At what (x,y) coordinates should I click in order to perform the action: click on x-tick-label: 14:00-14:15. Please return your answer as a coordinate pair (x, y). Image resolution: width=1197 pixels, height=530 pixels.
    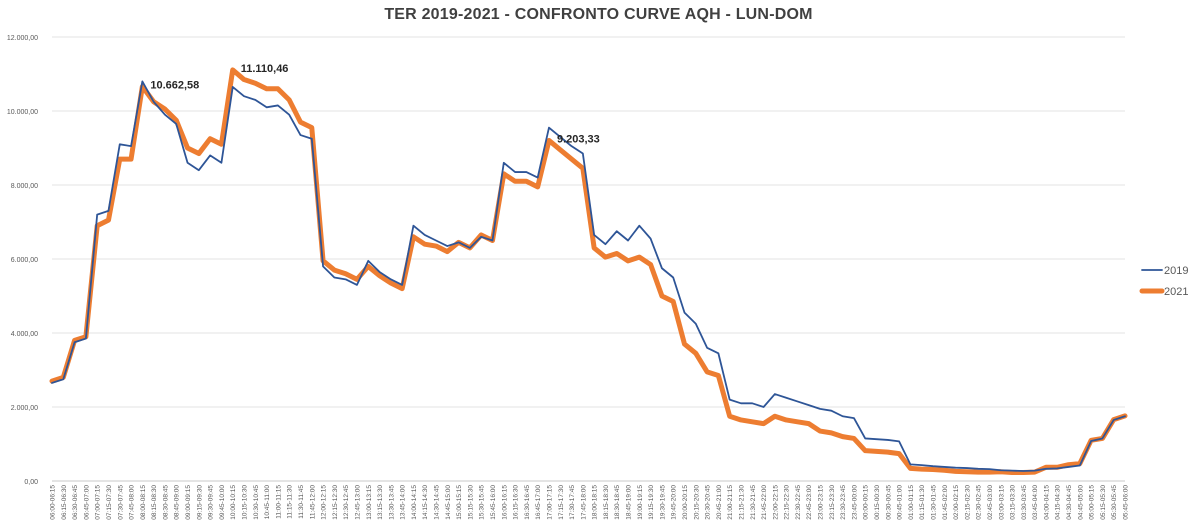
    Looking at the image, I should click on (414, 502).